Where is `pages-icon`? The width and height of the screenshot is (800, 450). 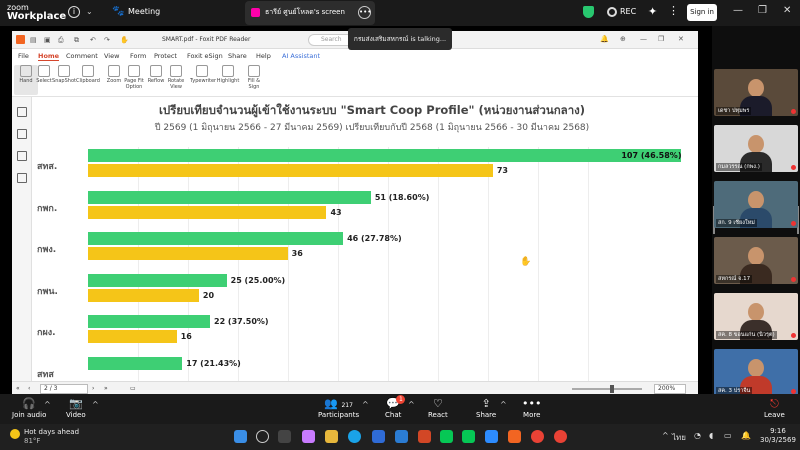 pages-icon is located at coordinates (22, 134).